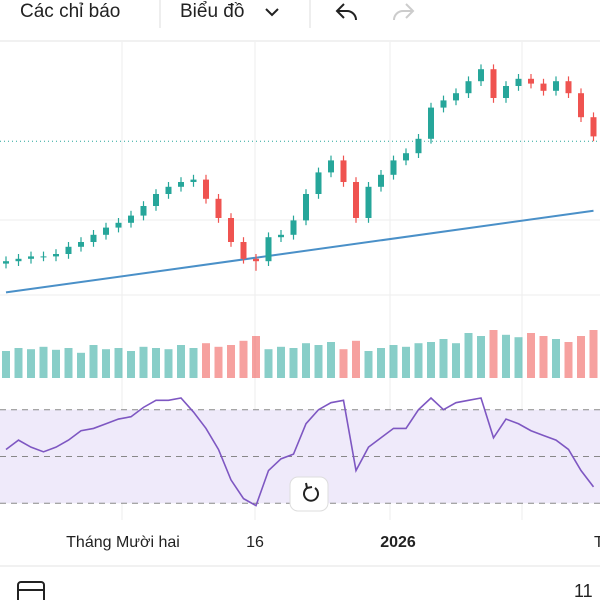 Image resolution: width=600 pixels, height=600 pixels. Describe the element at coordinates (404, 12) in the screenshot. I see `redo-button` at that location.